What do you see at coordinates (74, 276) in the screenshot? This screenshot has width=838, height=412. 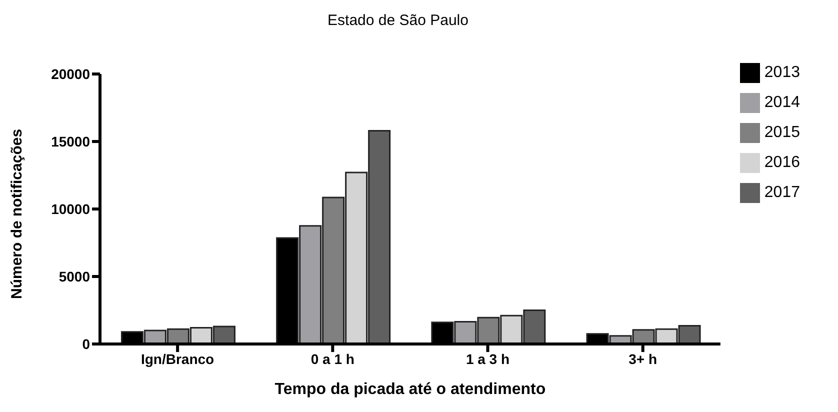 I see `y-tick-label: 5000` at bounding box center [74, 276].